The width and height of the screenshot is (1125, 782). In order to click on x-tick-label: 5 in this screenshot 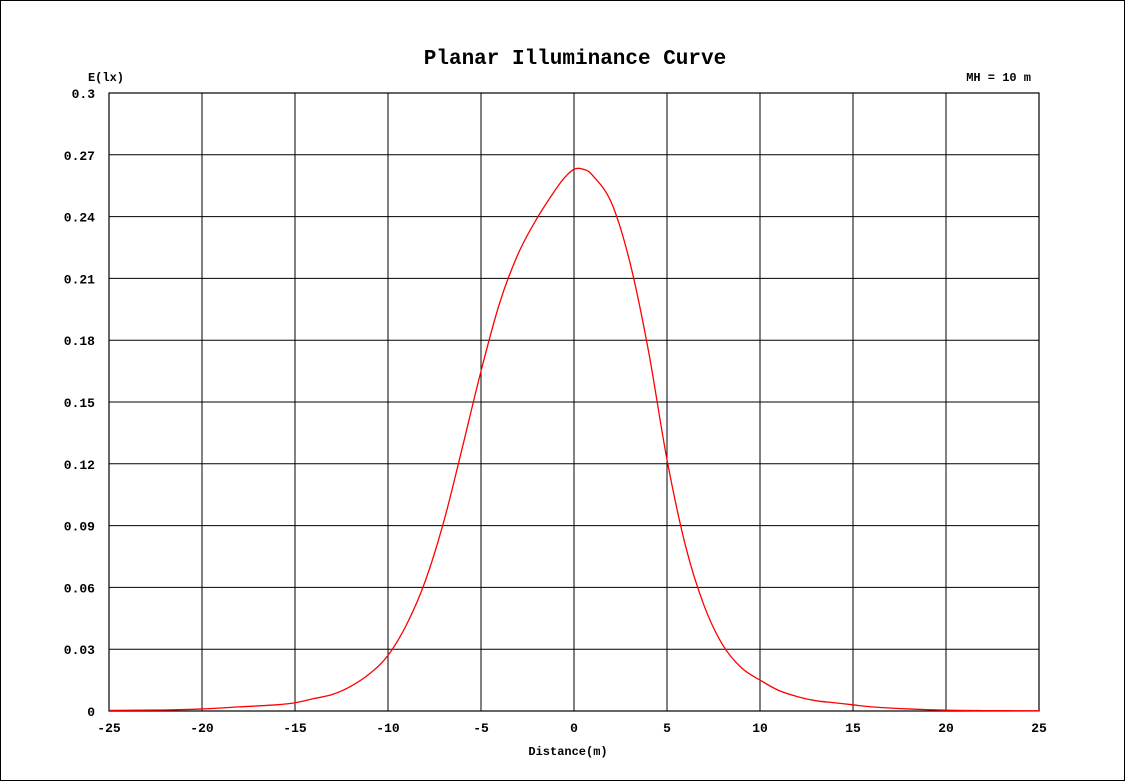, I will do `click(667, 728)`.